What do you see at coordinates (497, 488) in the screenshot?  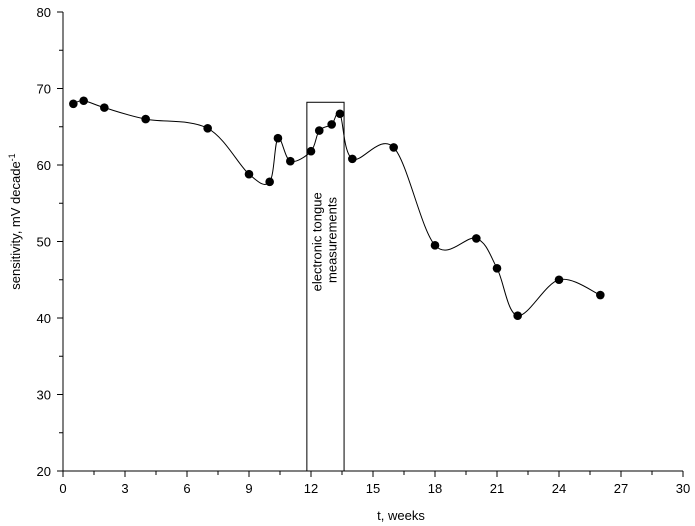 I see `x-tick-label: 21` at bounding box center [497, 488].